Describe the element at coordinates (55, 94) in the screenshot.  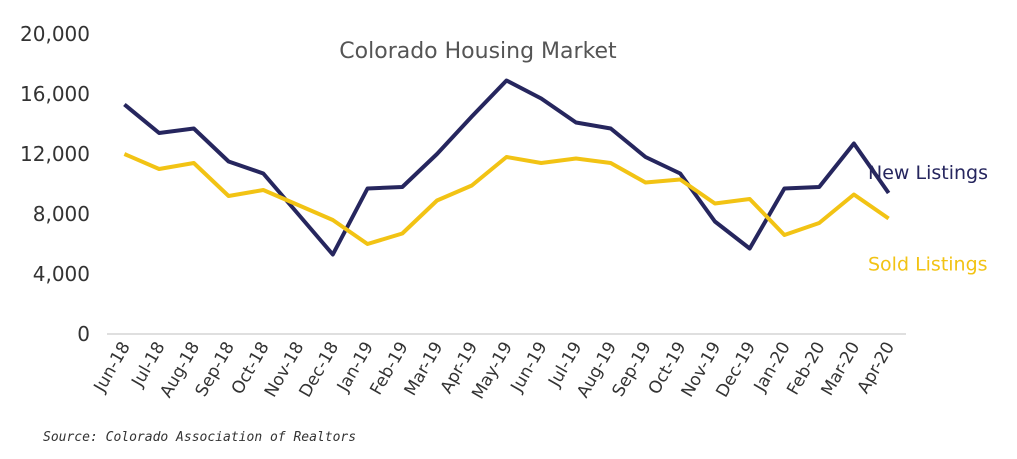
I see `y-tick-label: 16,000` at that location.